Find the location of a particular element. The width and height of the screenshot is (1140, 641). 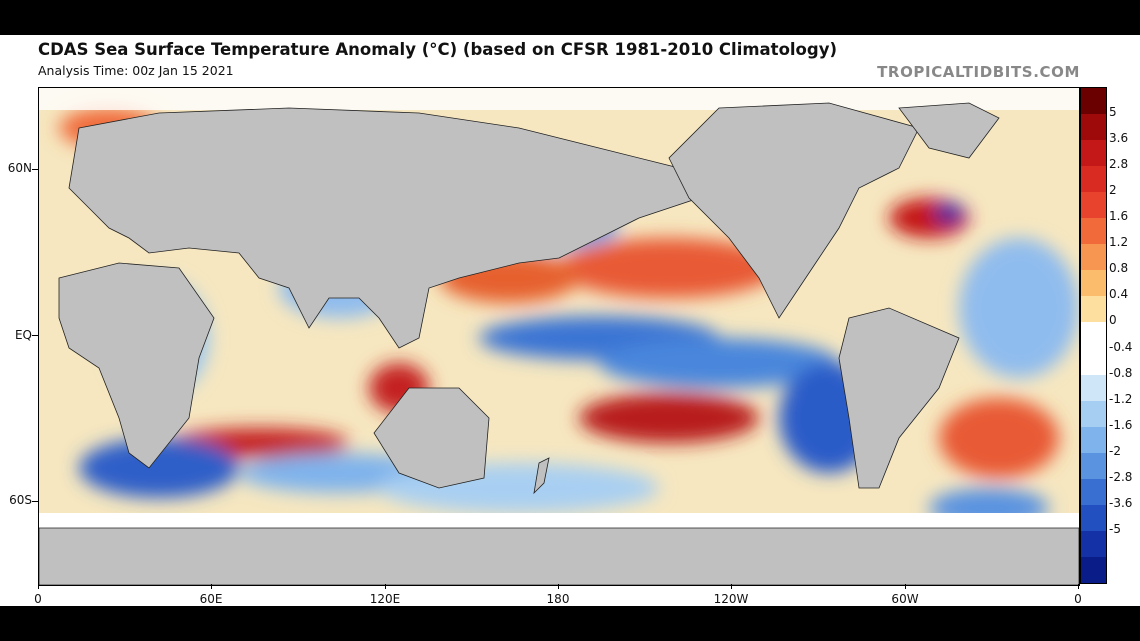

lat-label-60s: 60S is located at coordinates (20, 500).